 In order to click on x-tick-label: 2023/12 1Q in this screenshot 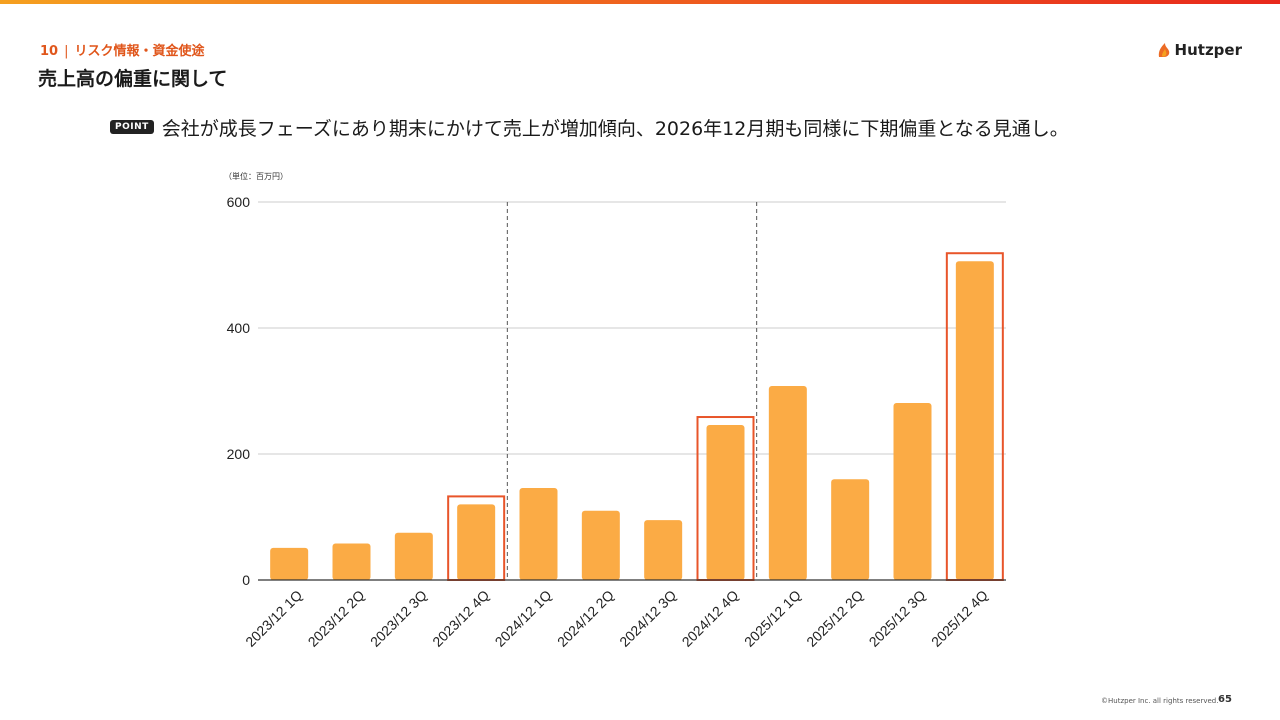, I will do `click(273, 618)`.